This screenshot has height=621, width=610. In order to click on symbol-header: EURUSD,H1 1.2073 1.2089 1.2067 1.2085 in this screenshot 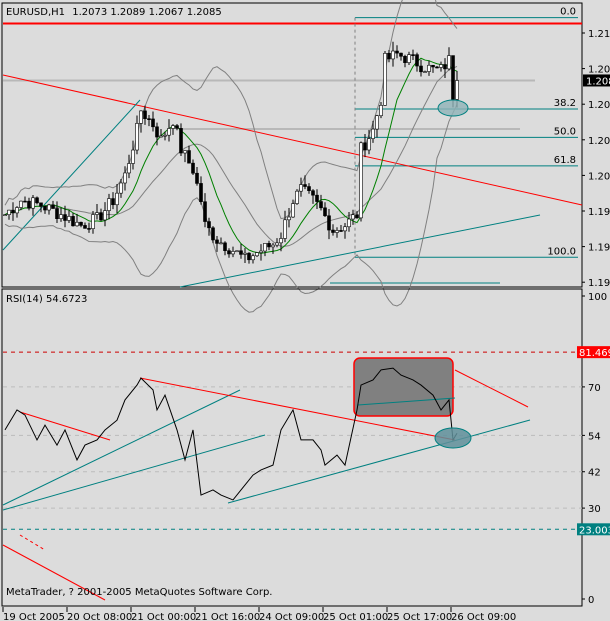, I will do `click(114, 12)`.